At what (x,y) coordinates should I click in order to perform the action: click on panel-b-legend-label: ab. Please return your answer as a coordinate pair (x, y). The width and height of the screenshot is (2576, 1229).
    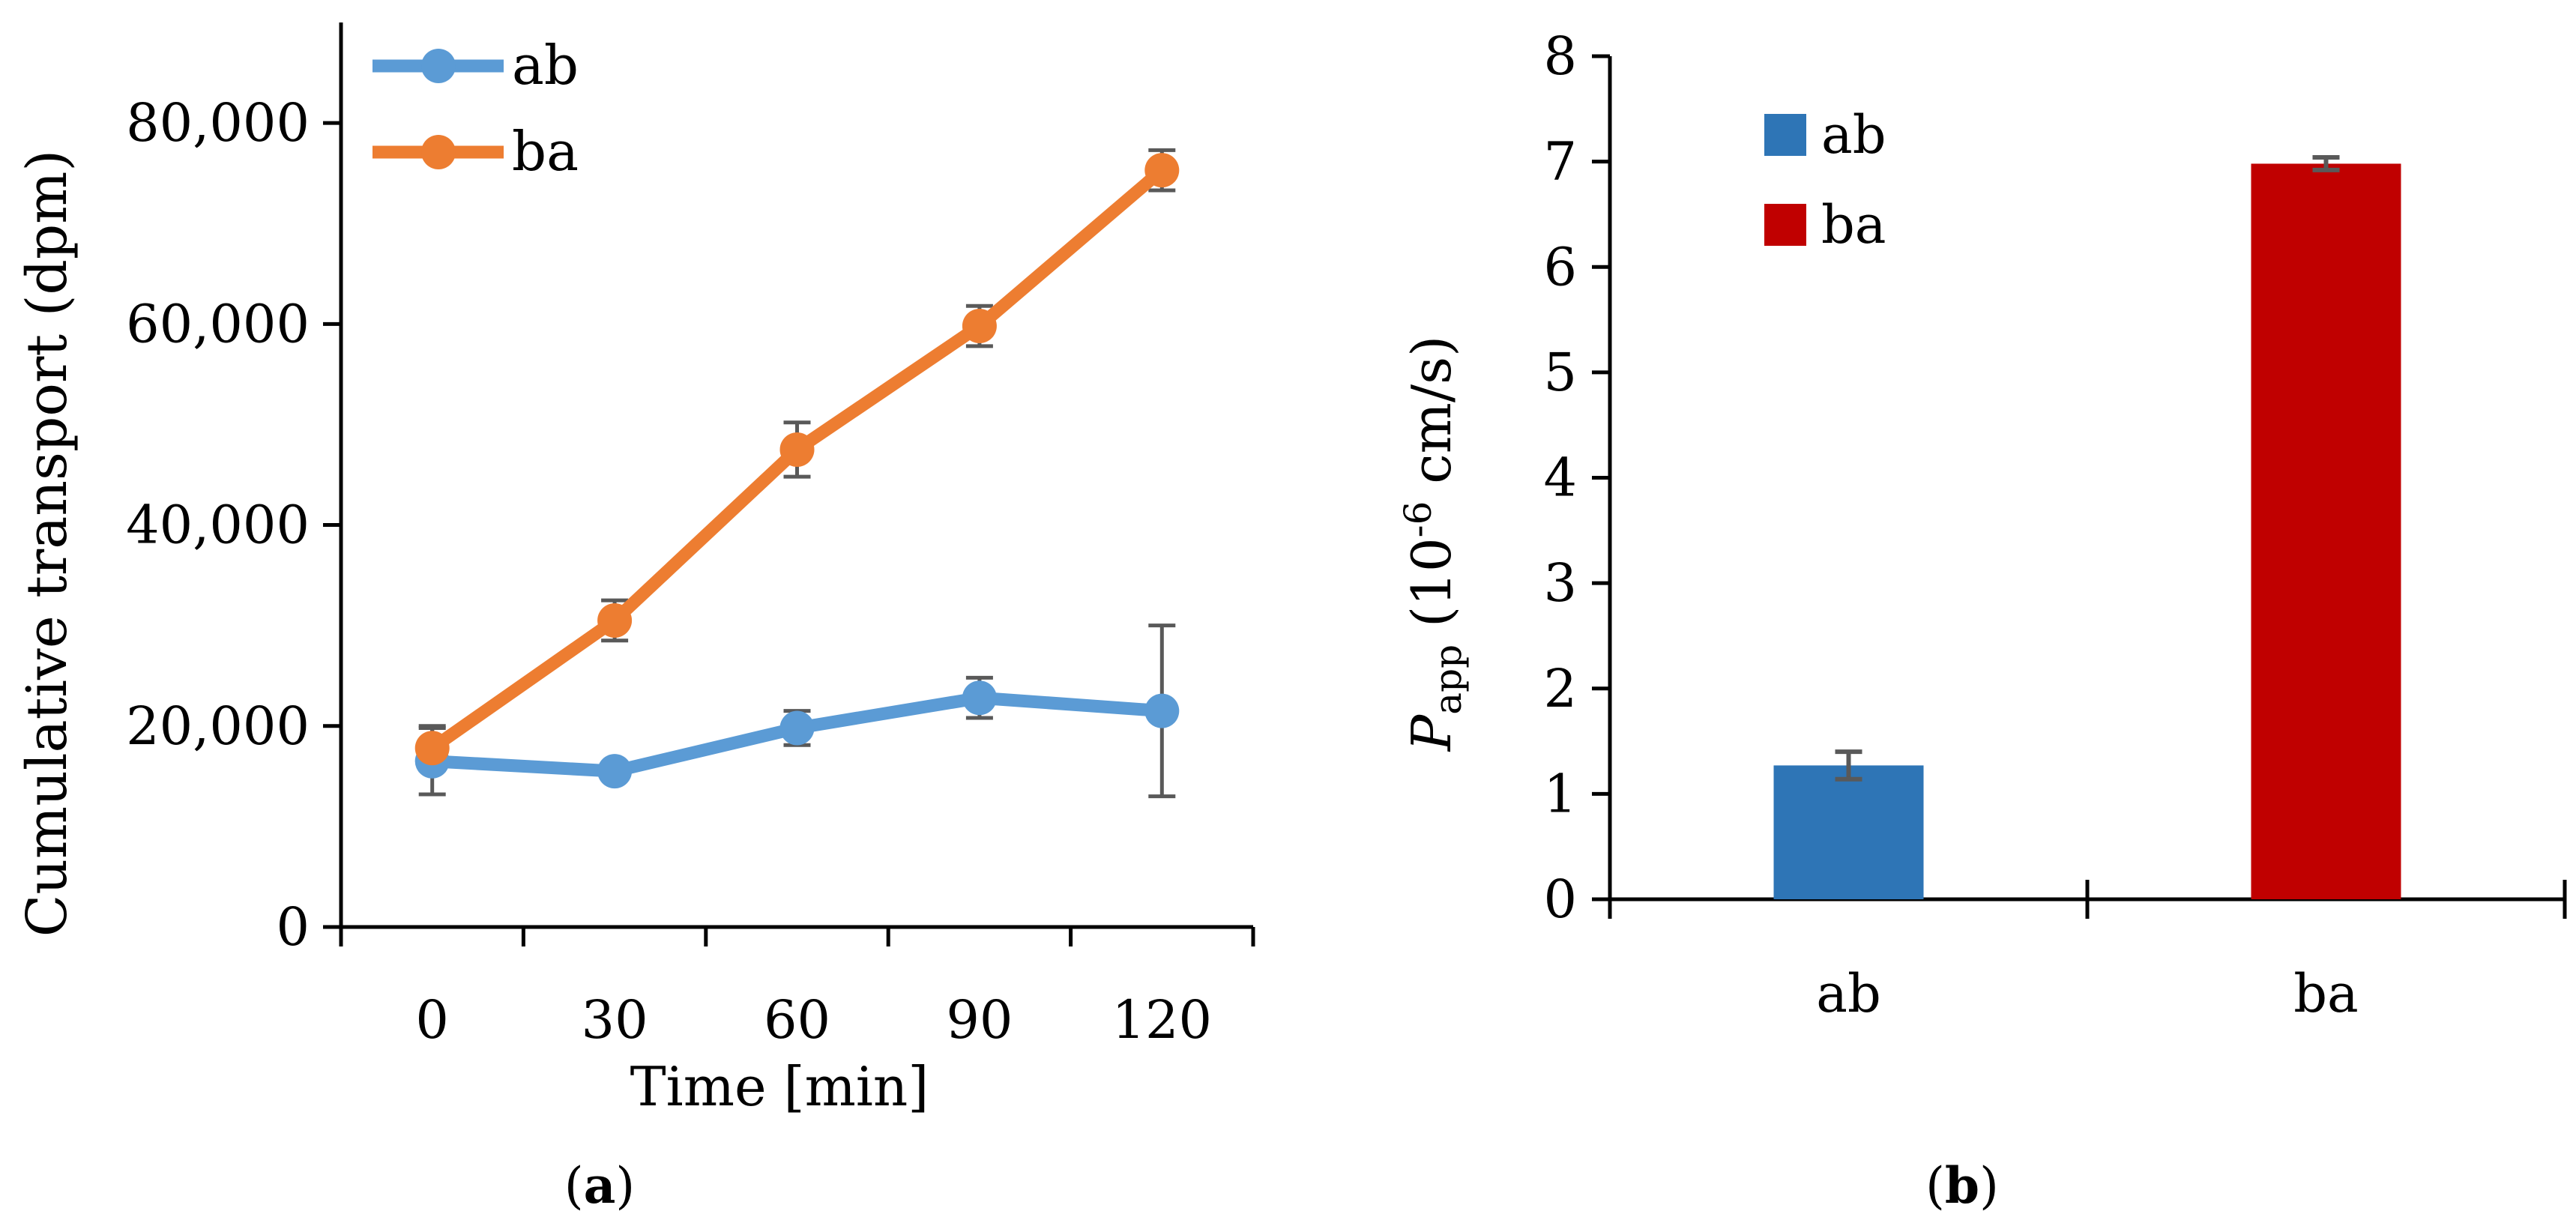
    Looking at the image, I should click on (1854, 135).